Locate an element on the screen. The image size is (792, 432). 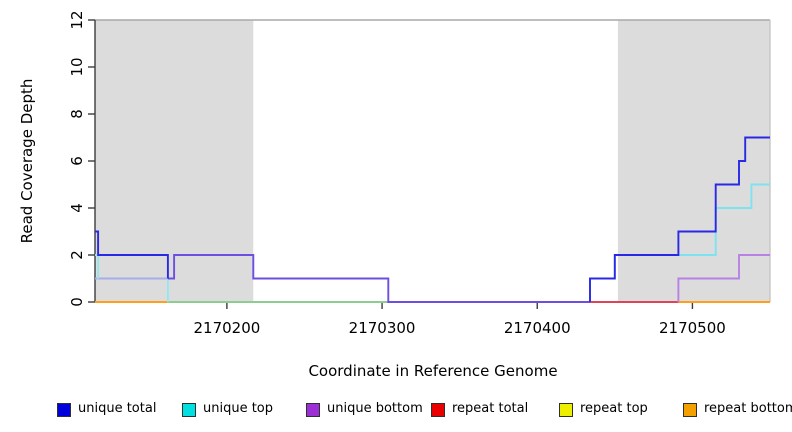
series-segment-blue-right is located at coordinates (679, 219).